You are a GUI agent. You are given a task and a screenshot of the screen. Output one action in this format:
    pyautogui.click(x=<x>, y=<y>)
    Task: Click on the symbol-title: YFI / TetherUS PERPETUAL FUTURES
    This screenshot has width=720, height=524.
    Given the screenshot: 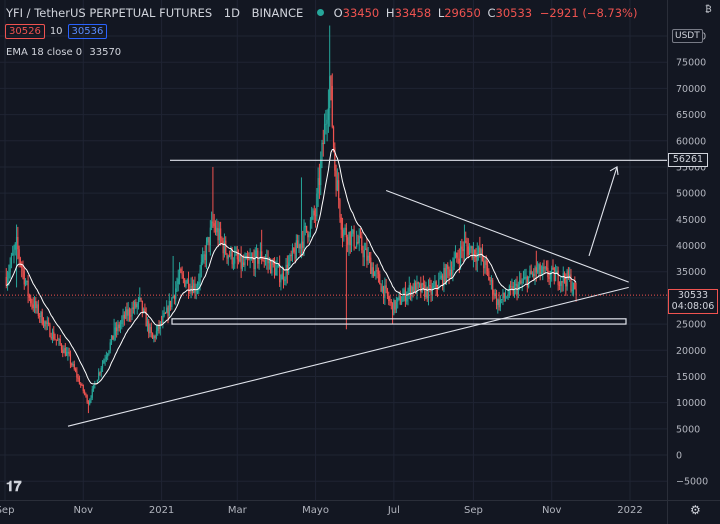 What is the action you would take?
    pyautogui.click(x=109, y=13)
    